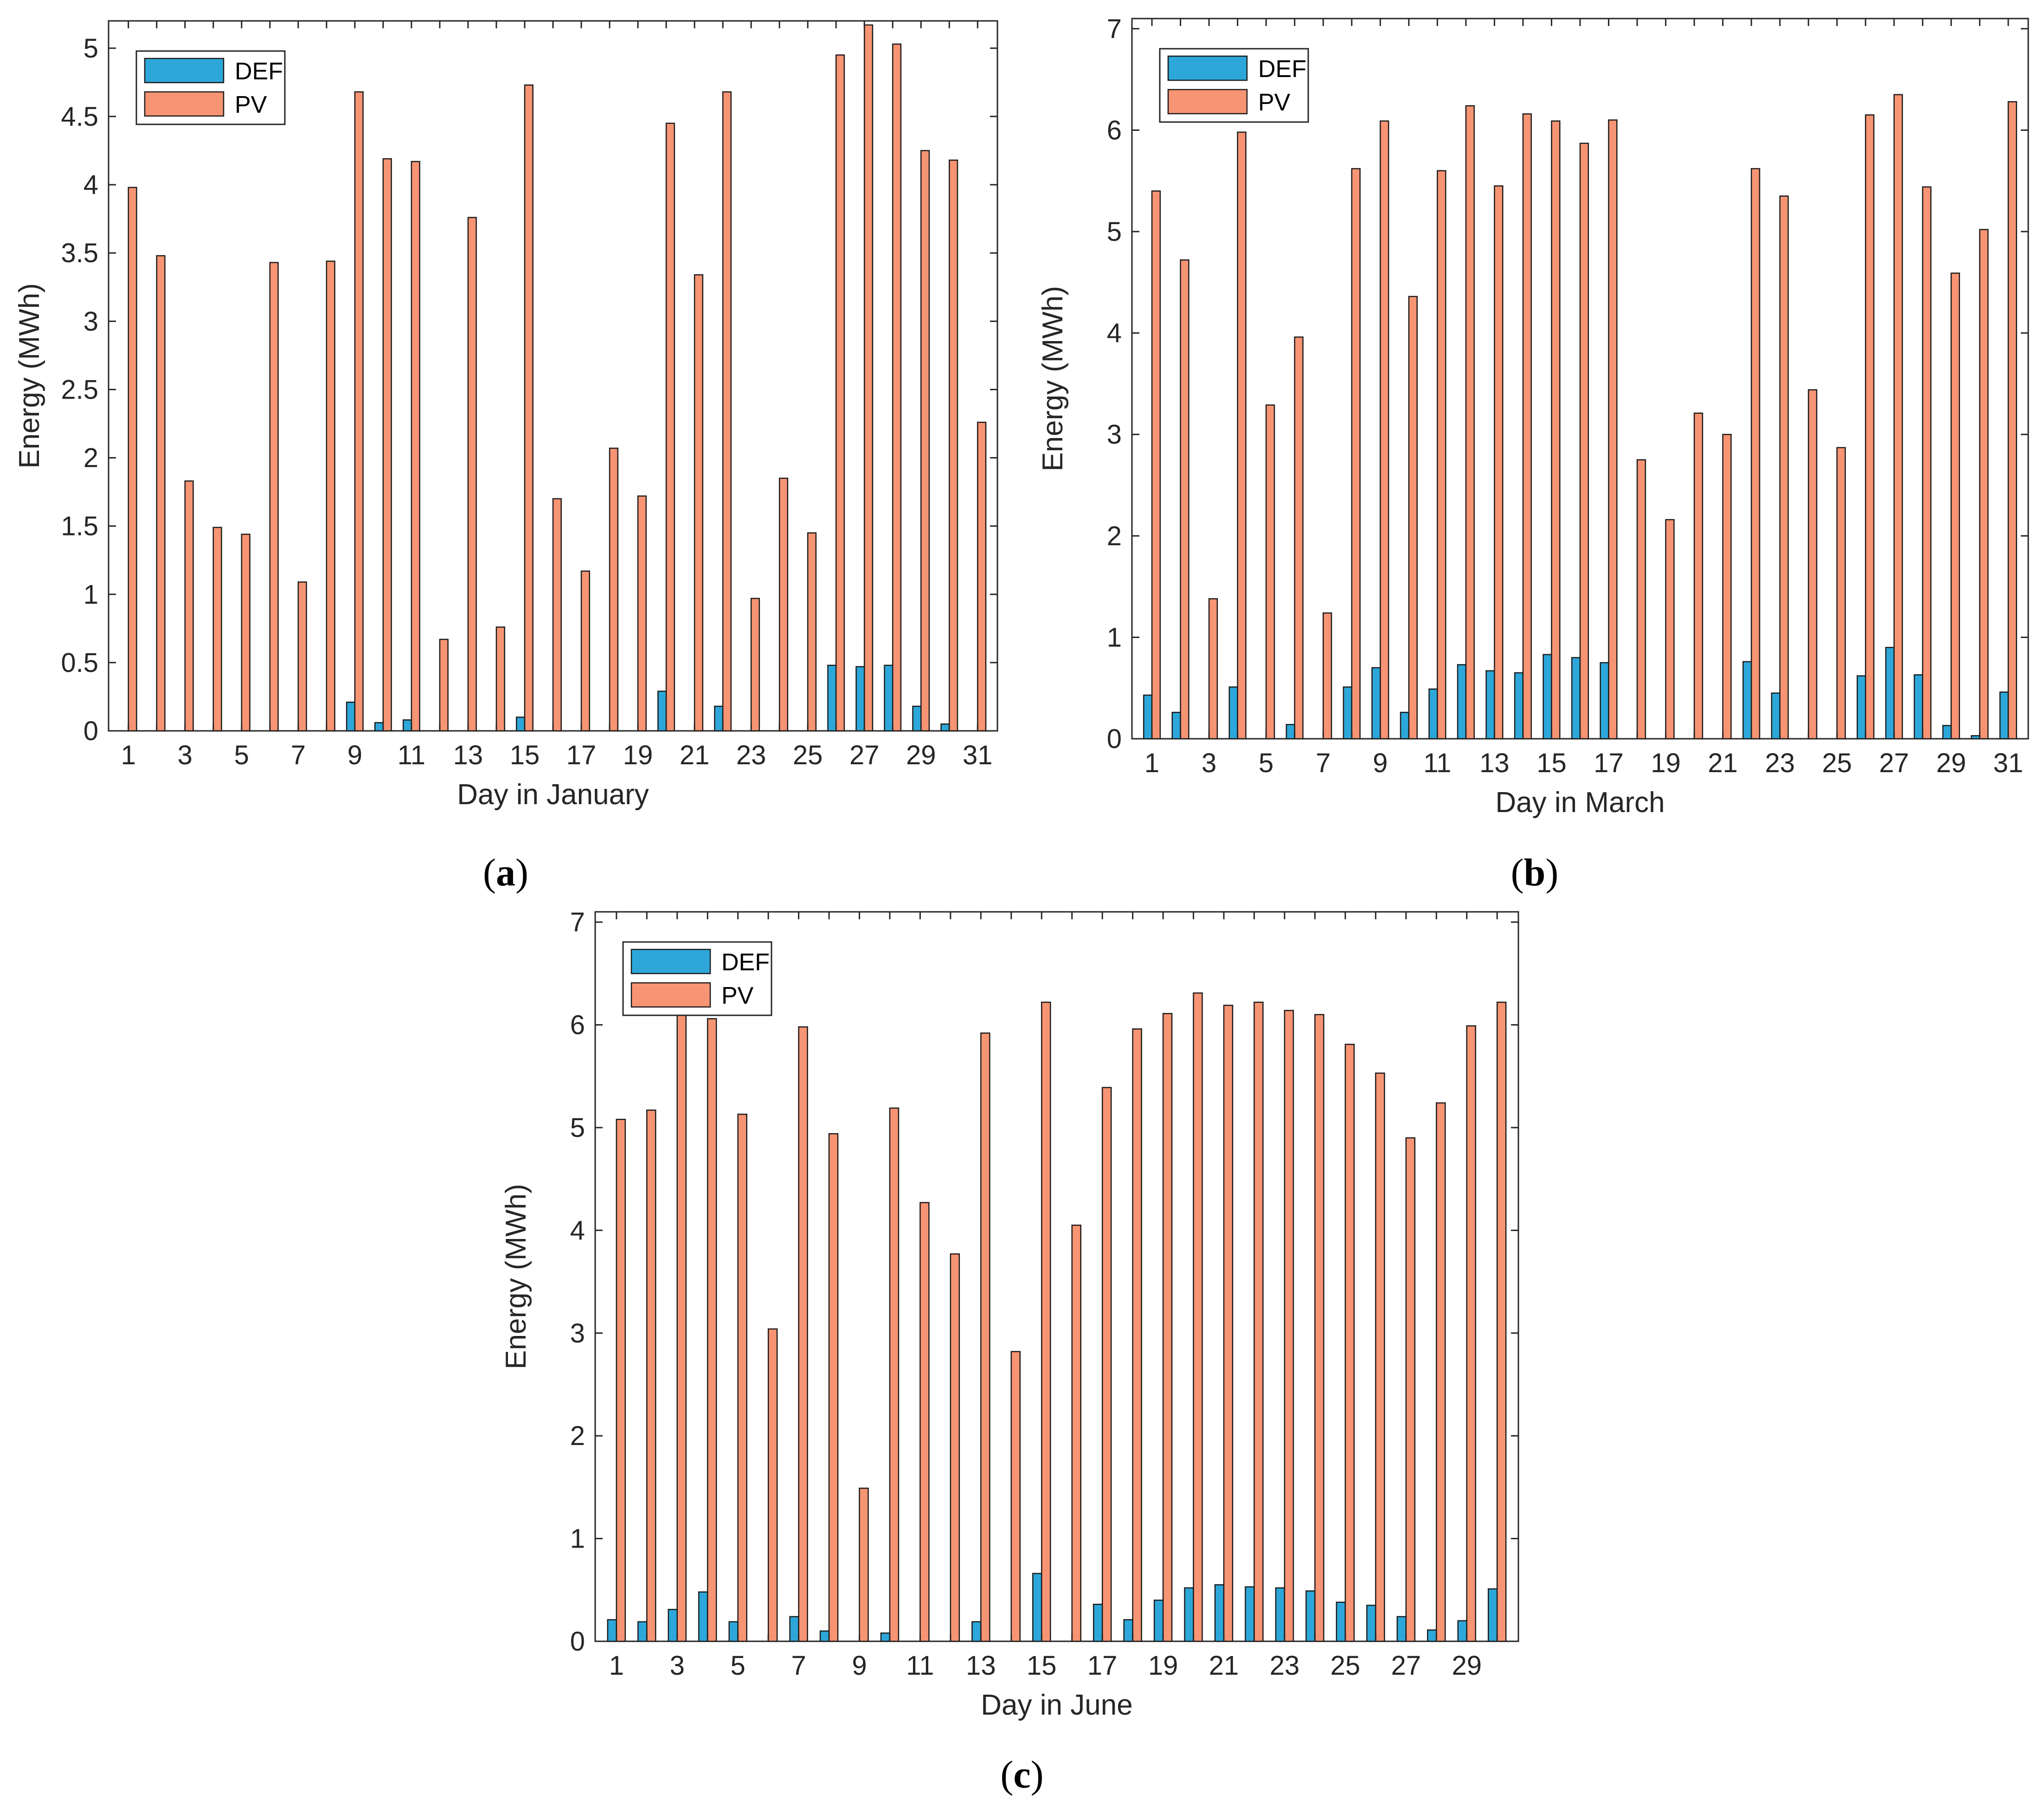  I want to click on y-tick-label: 1, so click(1115, 637).